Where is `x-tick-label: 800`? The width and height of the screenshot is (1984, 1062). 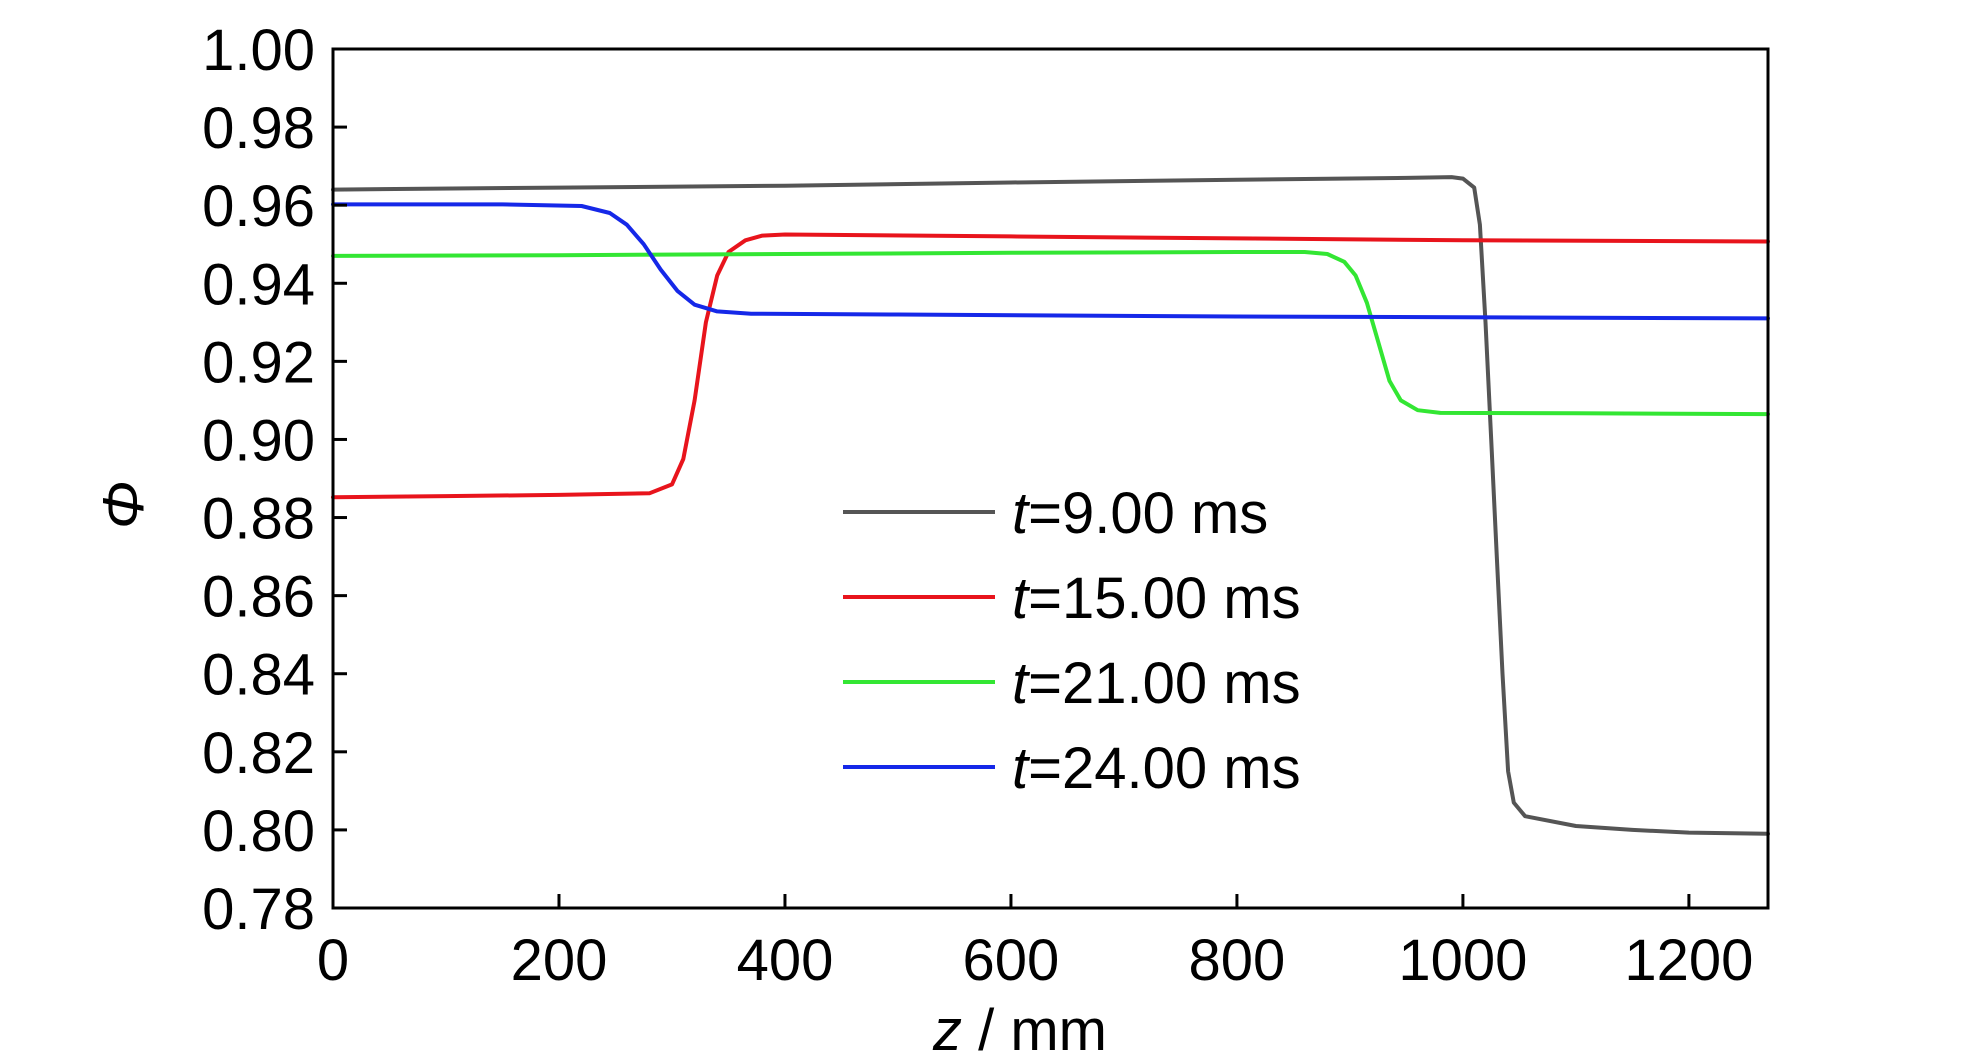
x-tick-label: 800 is located at coordinates (1237, 960).